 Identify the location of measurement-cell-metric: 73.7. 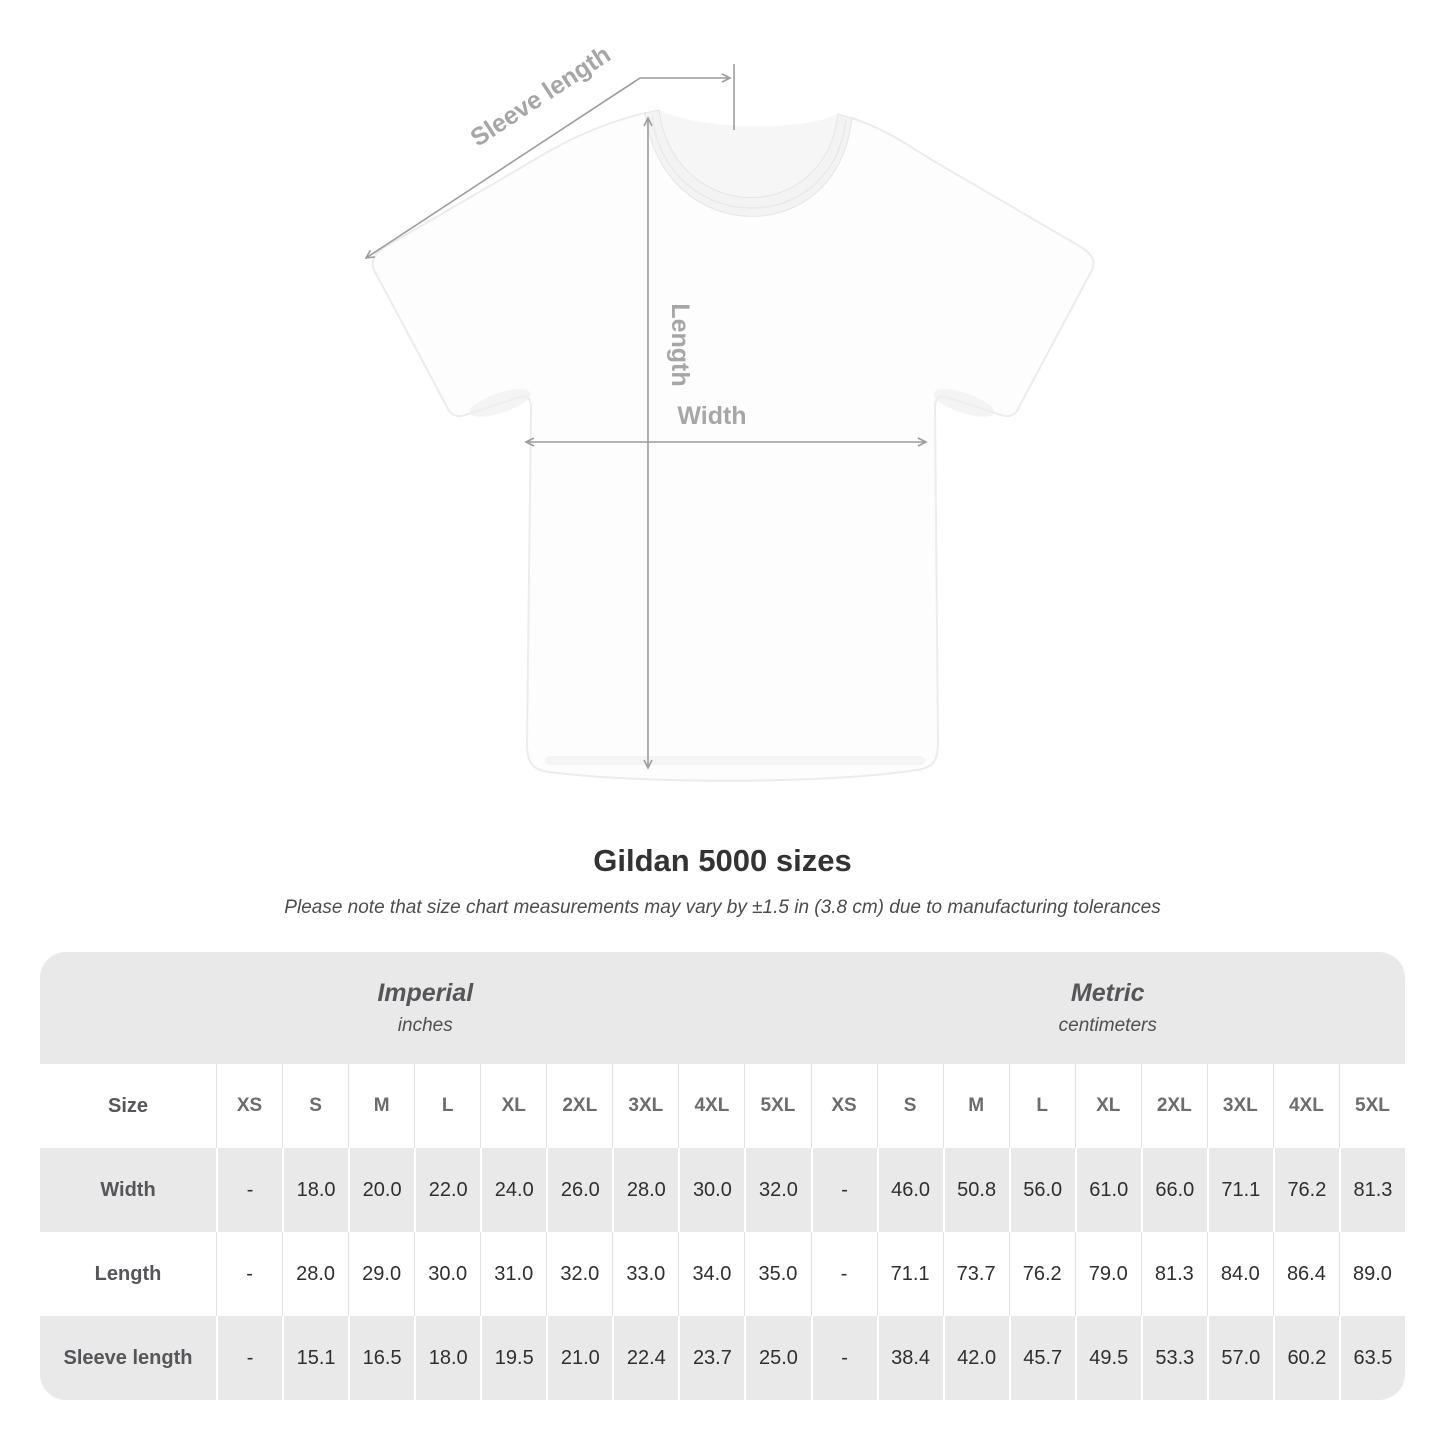
(975, 1274).